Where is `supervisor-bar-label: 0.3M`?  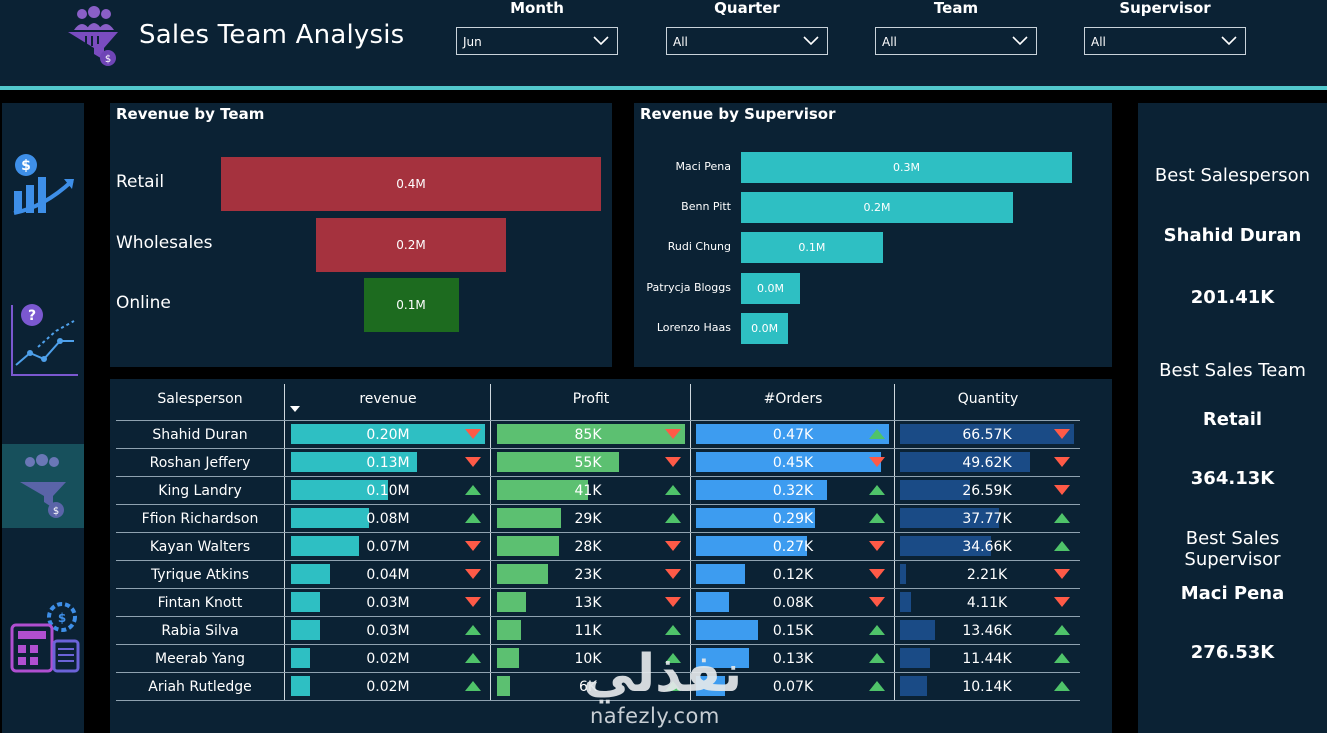
supervisor-bar-label: 0.3M is located at coordinates (906, 167).